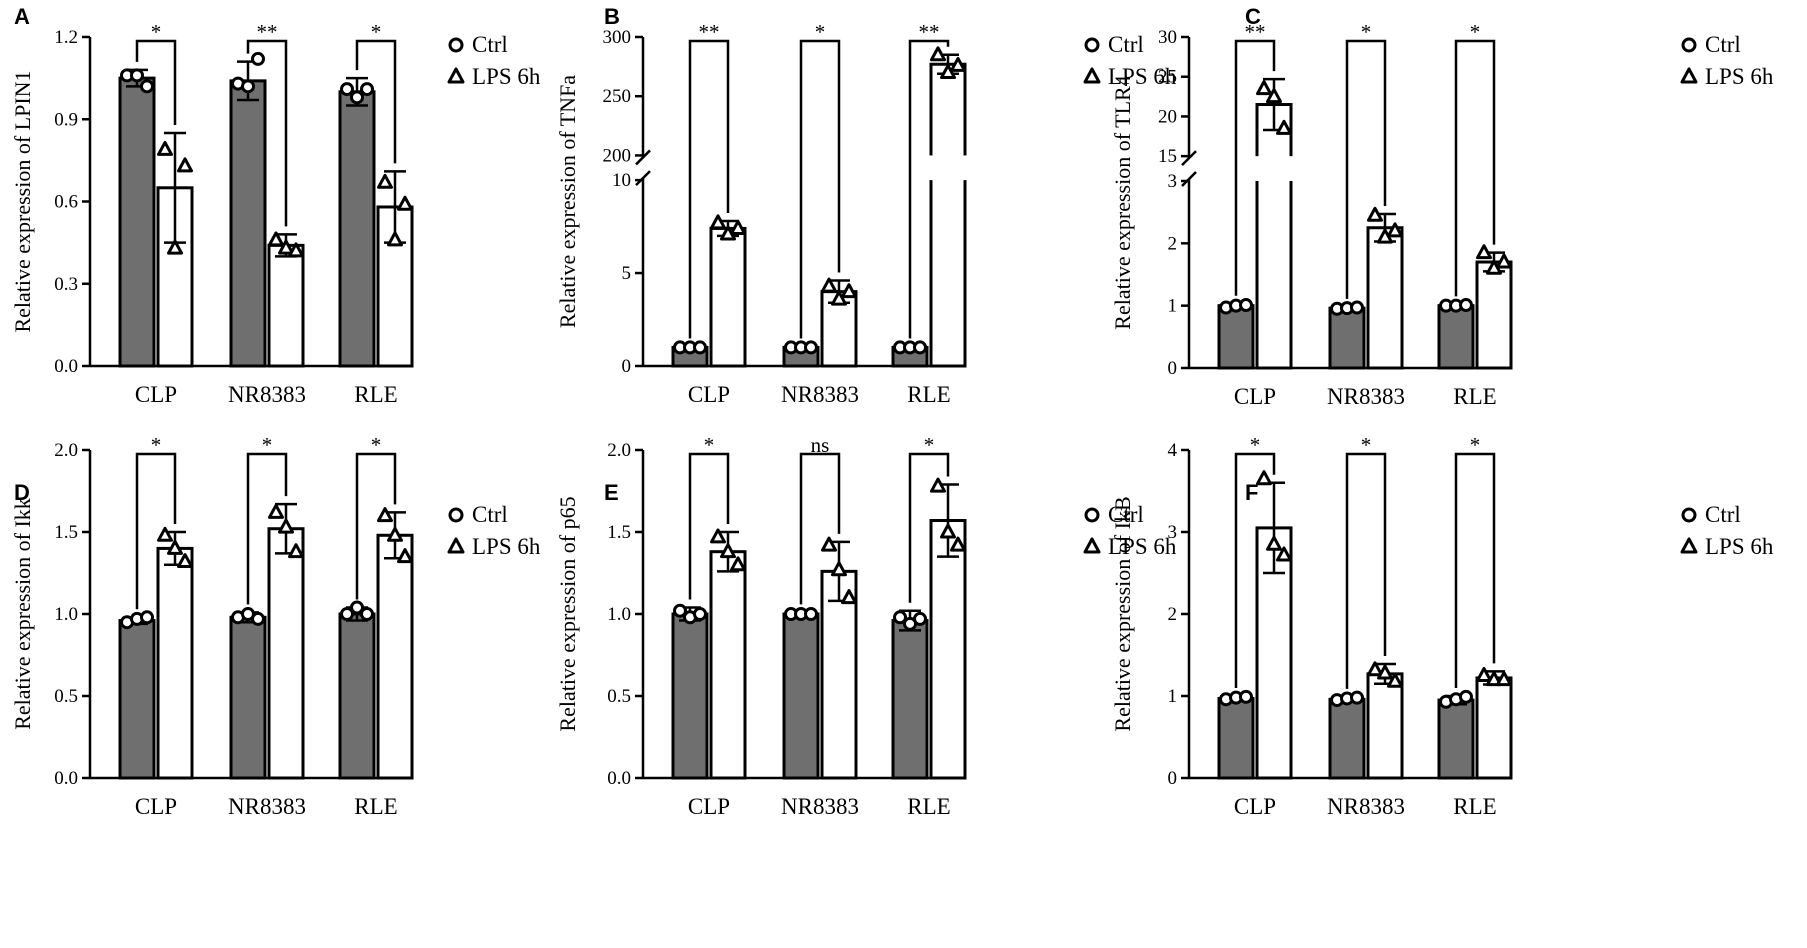 Image resolution: width=1807 pixels, height=948 pixels. What do you see at coordinates (66, 202) in the screenshot?
I see `y-tick-label: 0.6` at bounding box center [66, 202].